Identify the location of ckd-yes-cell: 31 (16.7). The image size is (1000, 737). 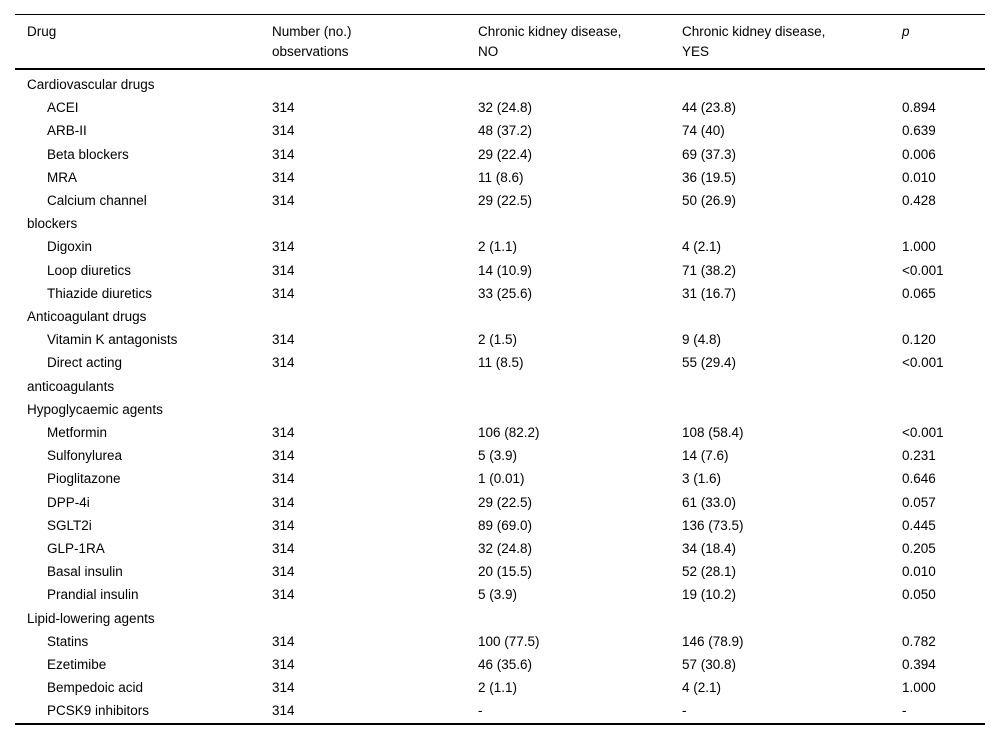
(709, 293).